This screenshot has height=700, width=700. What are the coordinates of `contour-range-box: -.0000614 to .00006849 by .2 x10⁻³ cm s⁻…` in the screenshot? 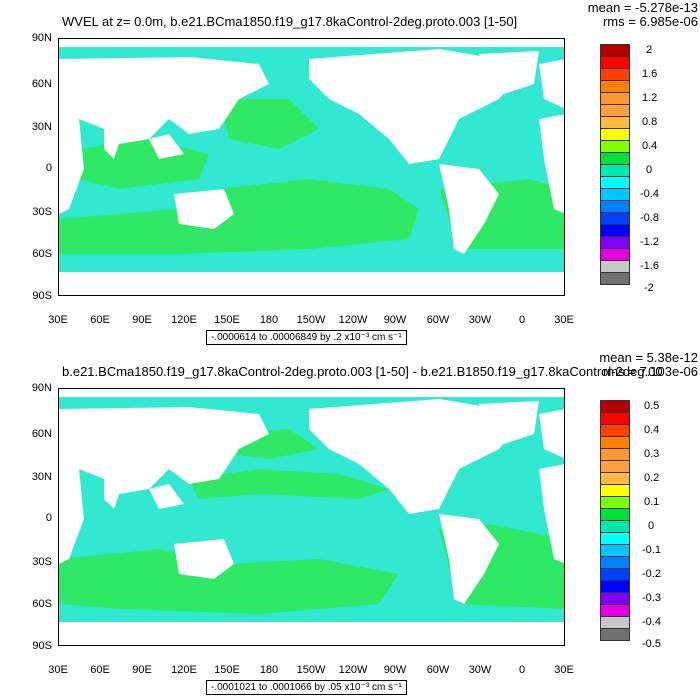 It's located at (306, 337).